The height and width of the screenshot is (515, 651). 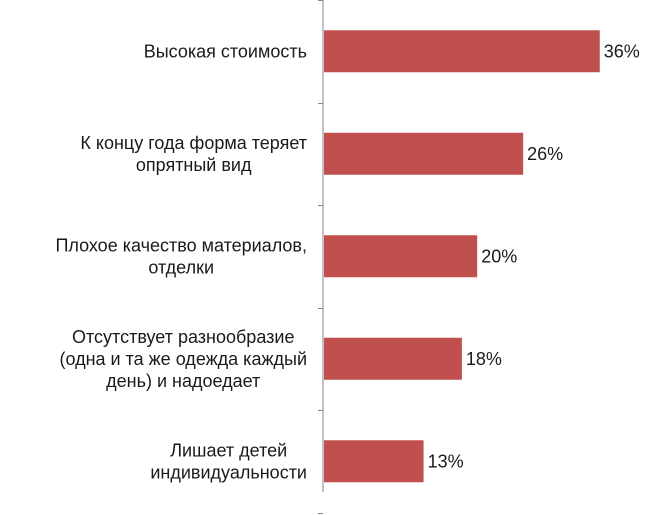 What do you see at coordinates (320, 257) in the screenshot?
I see `axis-ticks` at bounding box center [320, 257].